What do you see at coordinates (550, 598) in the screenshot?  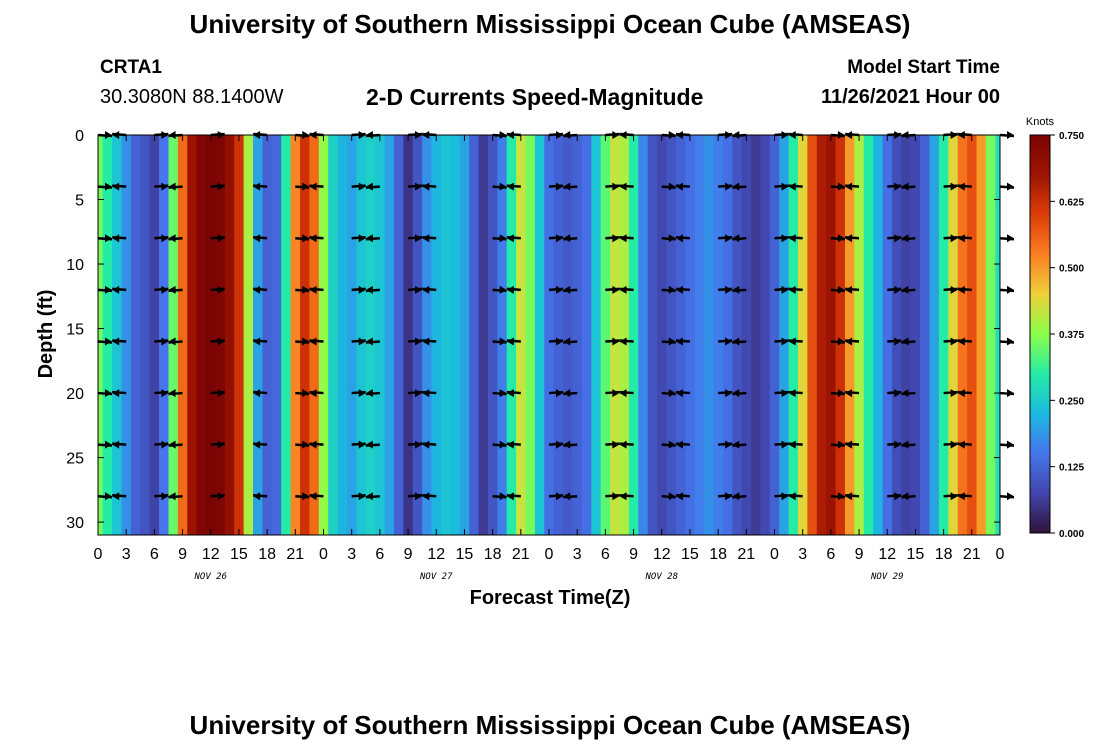 I see `x-axis-label: Forecast Time(Z)` at bounding box center [550, 598].